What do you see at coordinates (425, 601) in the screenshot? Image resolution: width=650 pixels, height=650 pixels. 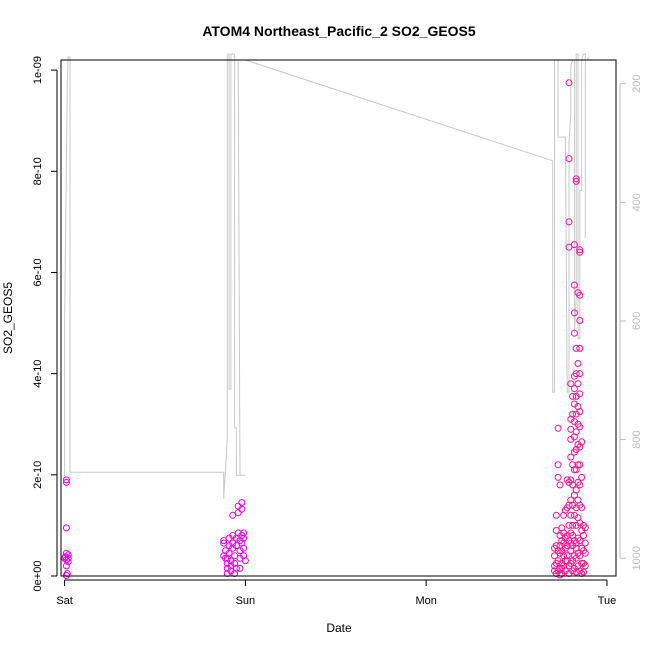 I see `x-tick-label: Mon` at bounding box center [425, 601].